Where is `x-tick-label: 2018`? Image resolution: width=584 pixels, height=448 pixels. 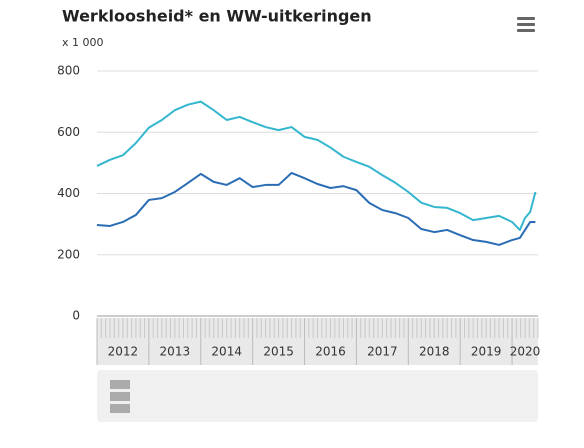
x-tick-label: 2018 is located at coordinates (434, 352).